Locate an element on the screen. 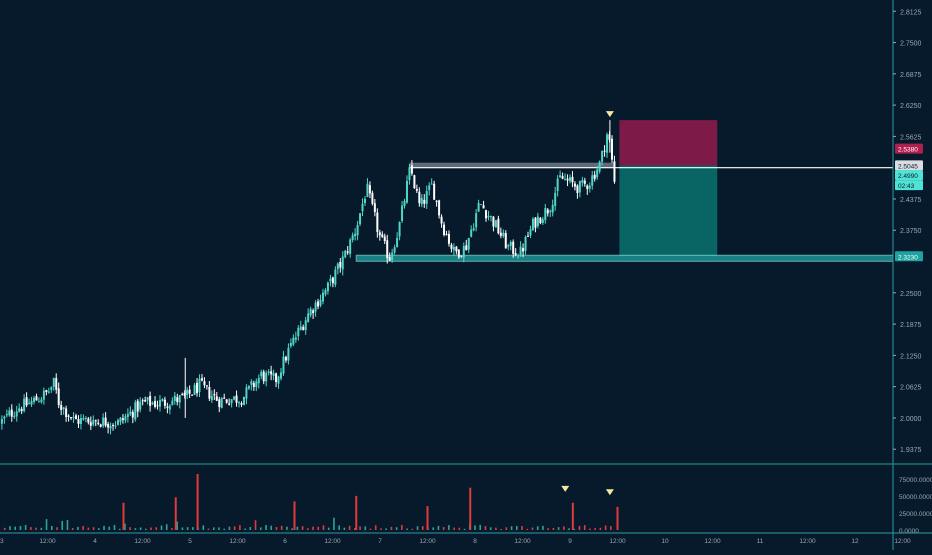  price-labels: 2.5380 2.5045 2.4990 02:43 2.3230 is located at coordinates (909, 202).